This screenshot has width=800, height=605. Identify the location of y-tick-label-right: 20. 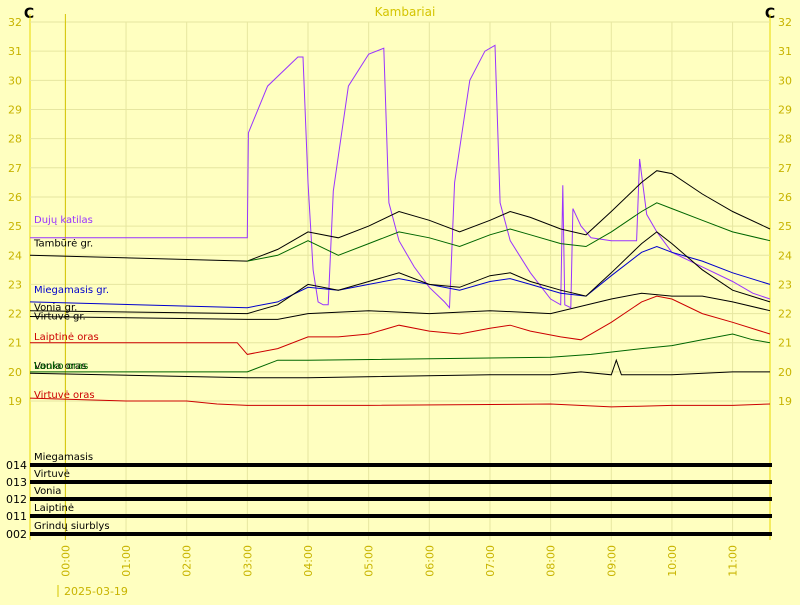
(785, 372).